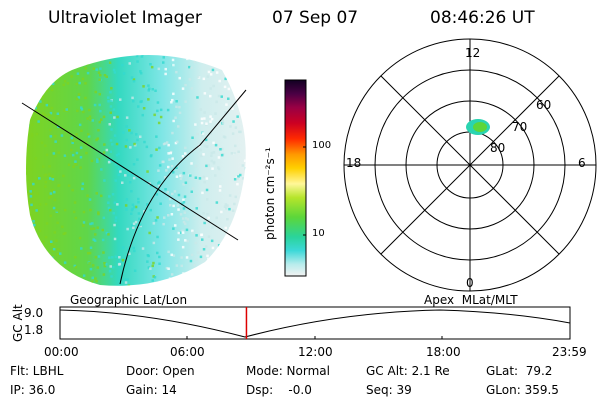 The image size is (600, 400). What do you see at coordinates (295, 178) in the screenshot?
I see `color-scale-bar` at bounding box center [295, 178].